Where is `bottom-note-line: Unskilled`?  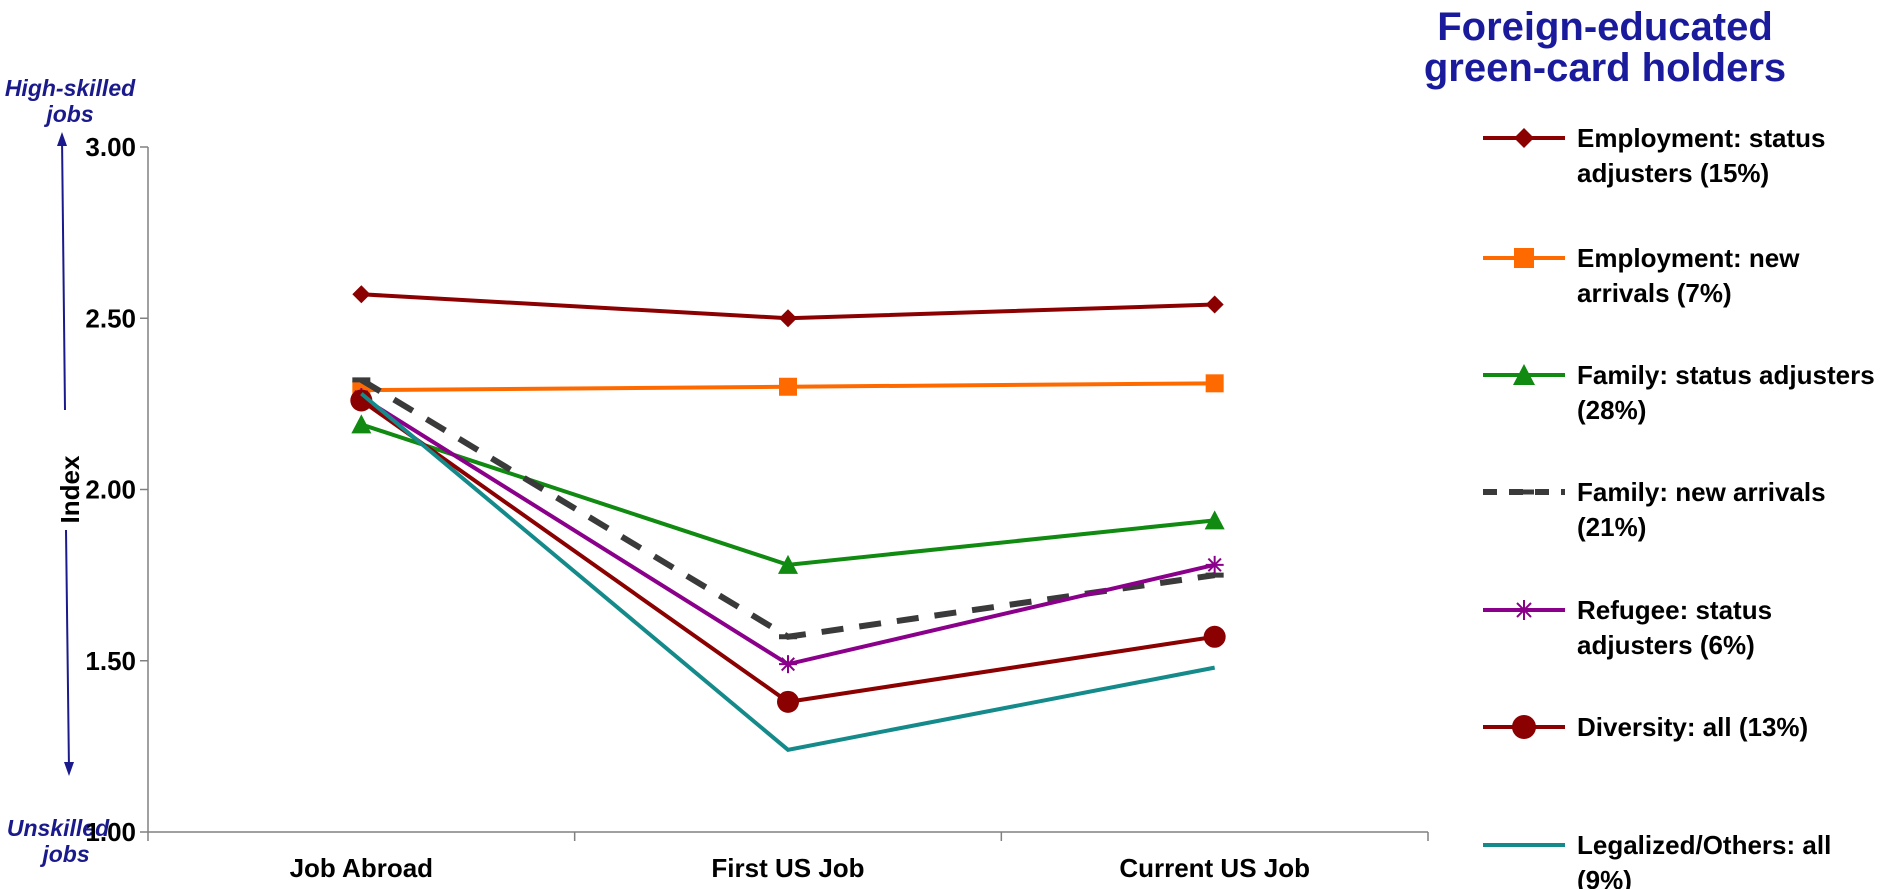 bottom-note-line: Unskilled is located at coordinates (58, 828).